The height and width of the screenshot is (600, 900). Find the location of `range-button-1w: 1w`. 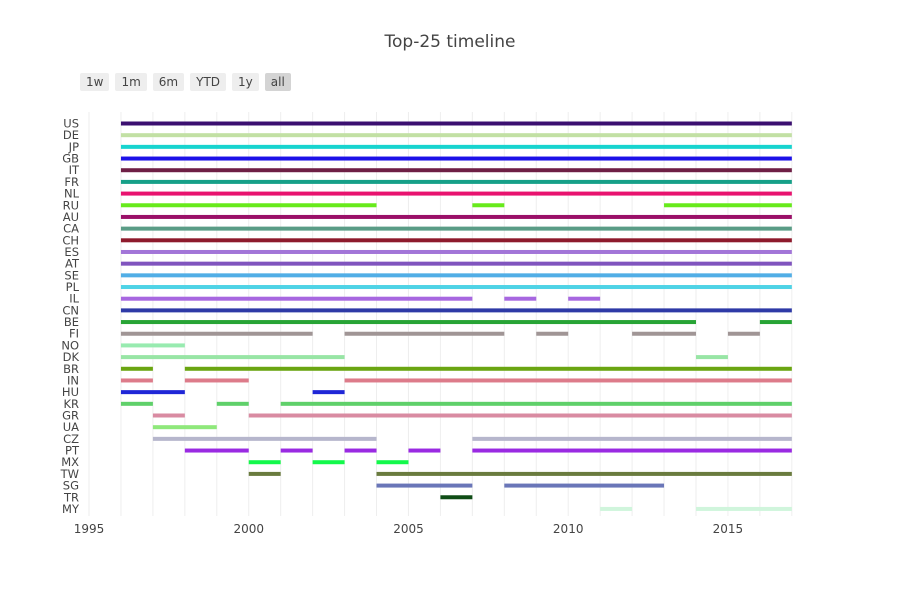

range-button-1w: 1w is located at coordinates (95, 82).